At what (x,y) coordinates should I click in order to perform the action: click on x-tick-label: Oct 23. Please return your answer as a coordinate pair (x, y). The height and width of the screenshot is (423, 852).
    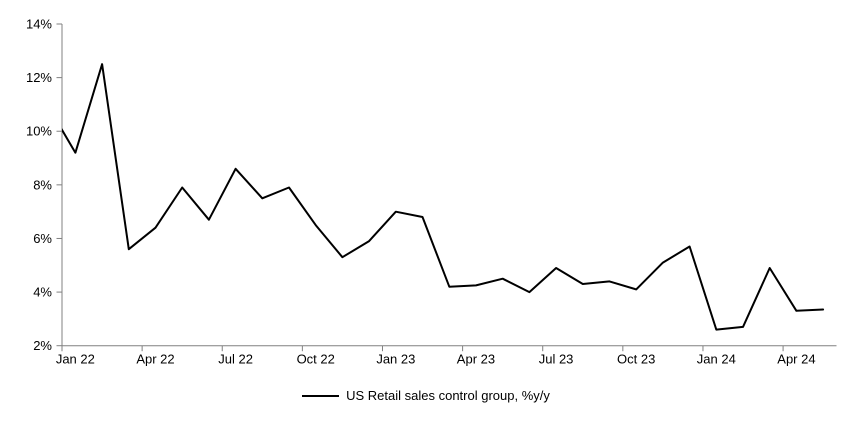
    Looking at the image, I should click on (636, 359).